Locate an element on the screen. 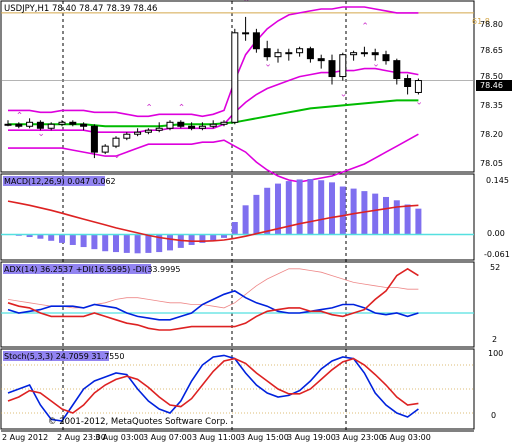 The width and height of the screenshot is (518, 444). time-label: 6 Aug 03:00 is located at coordinates (406, 437).